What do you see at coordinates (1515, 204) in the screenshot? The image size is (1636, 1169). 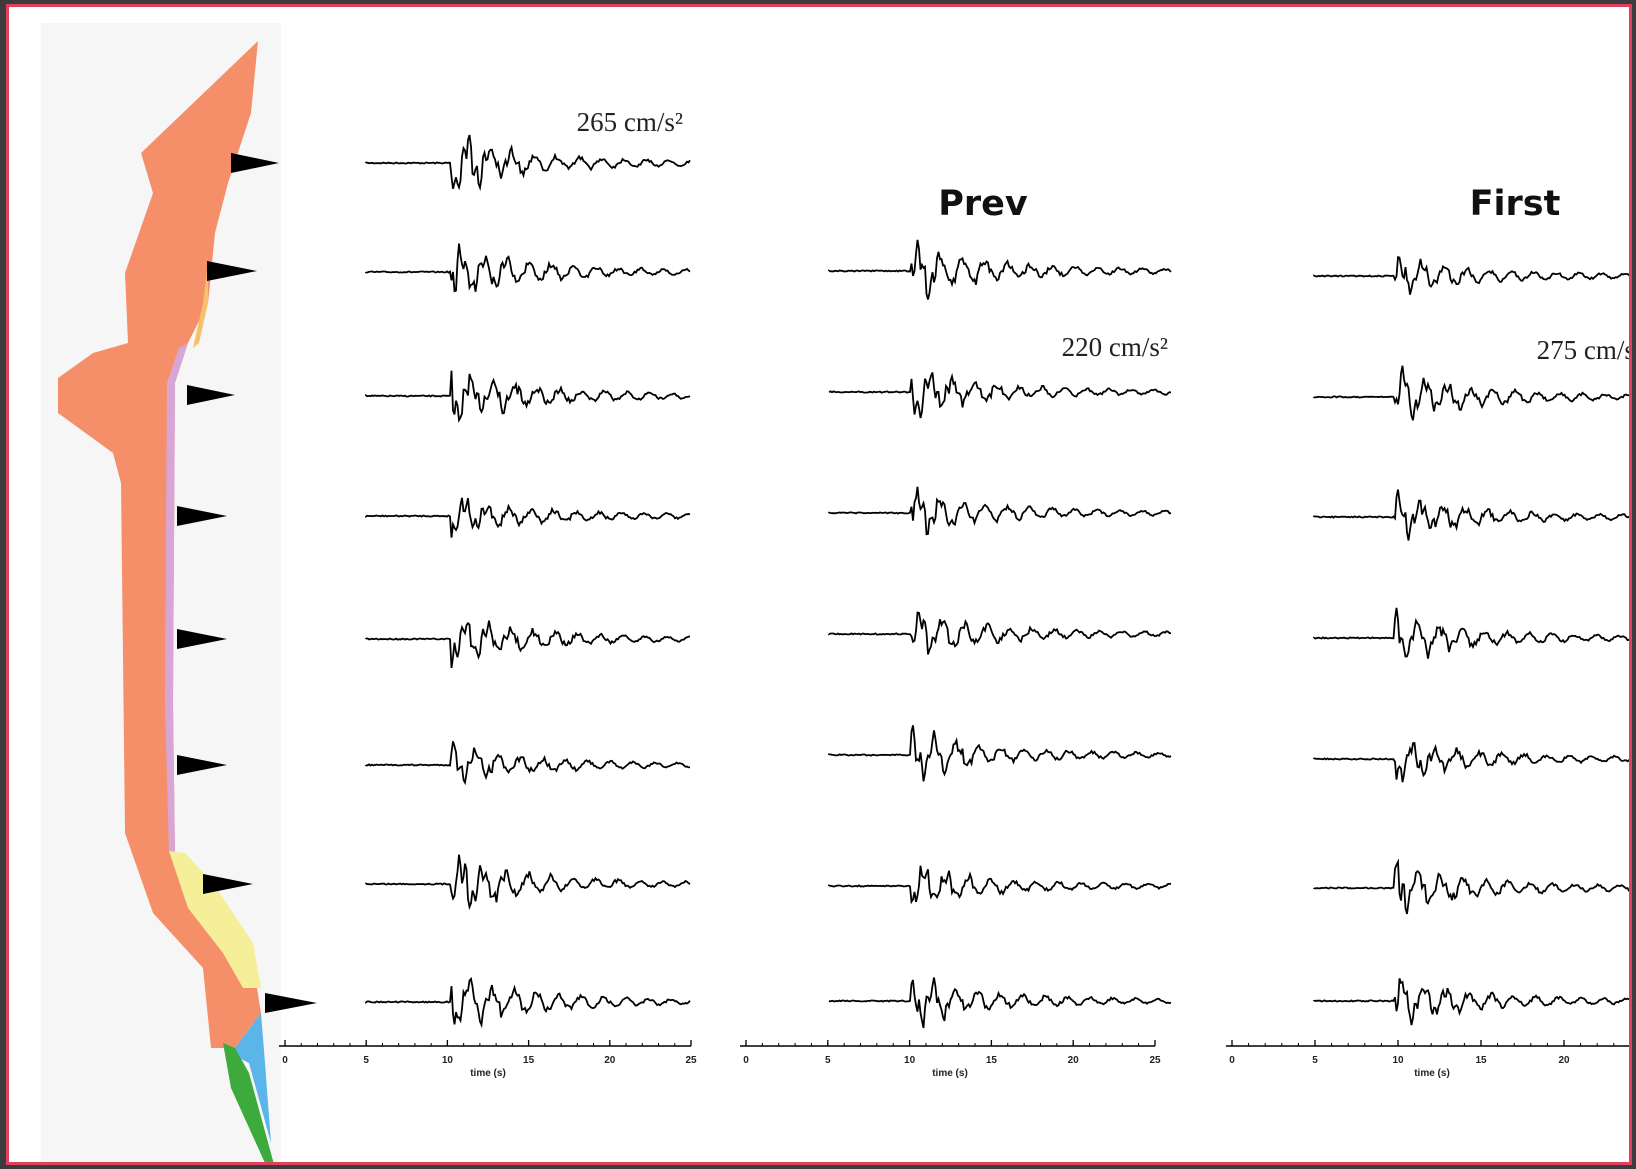 I see `panel-title: First` at bounding box center [1515, 204].